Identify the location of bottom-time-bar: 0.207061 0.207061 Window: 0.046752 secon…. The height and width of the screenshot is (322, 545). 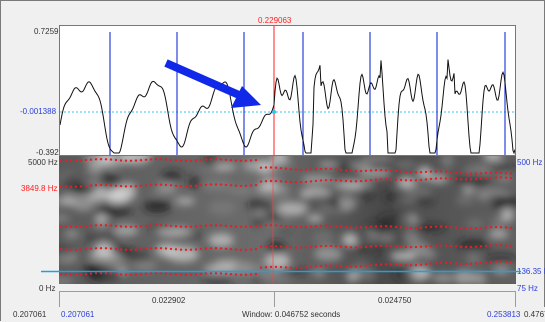
(273, 314).